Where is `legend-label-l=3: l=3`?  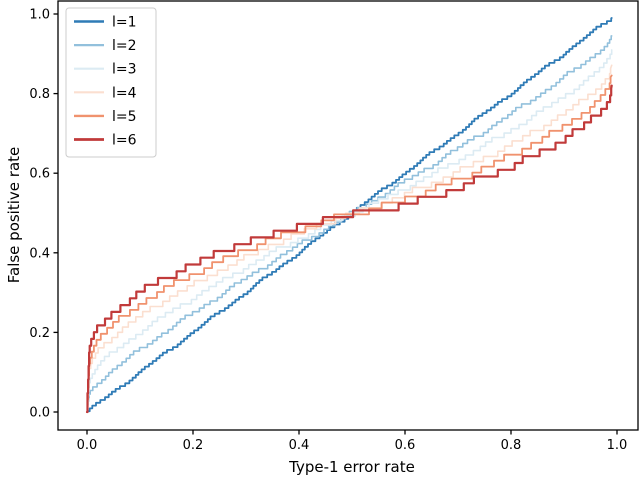
legend-label-l=3: l=3 is located at coordinates (124, 70).